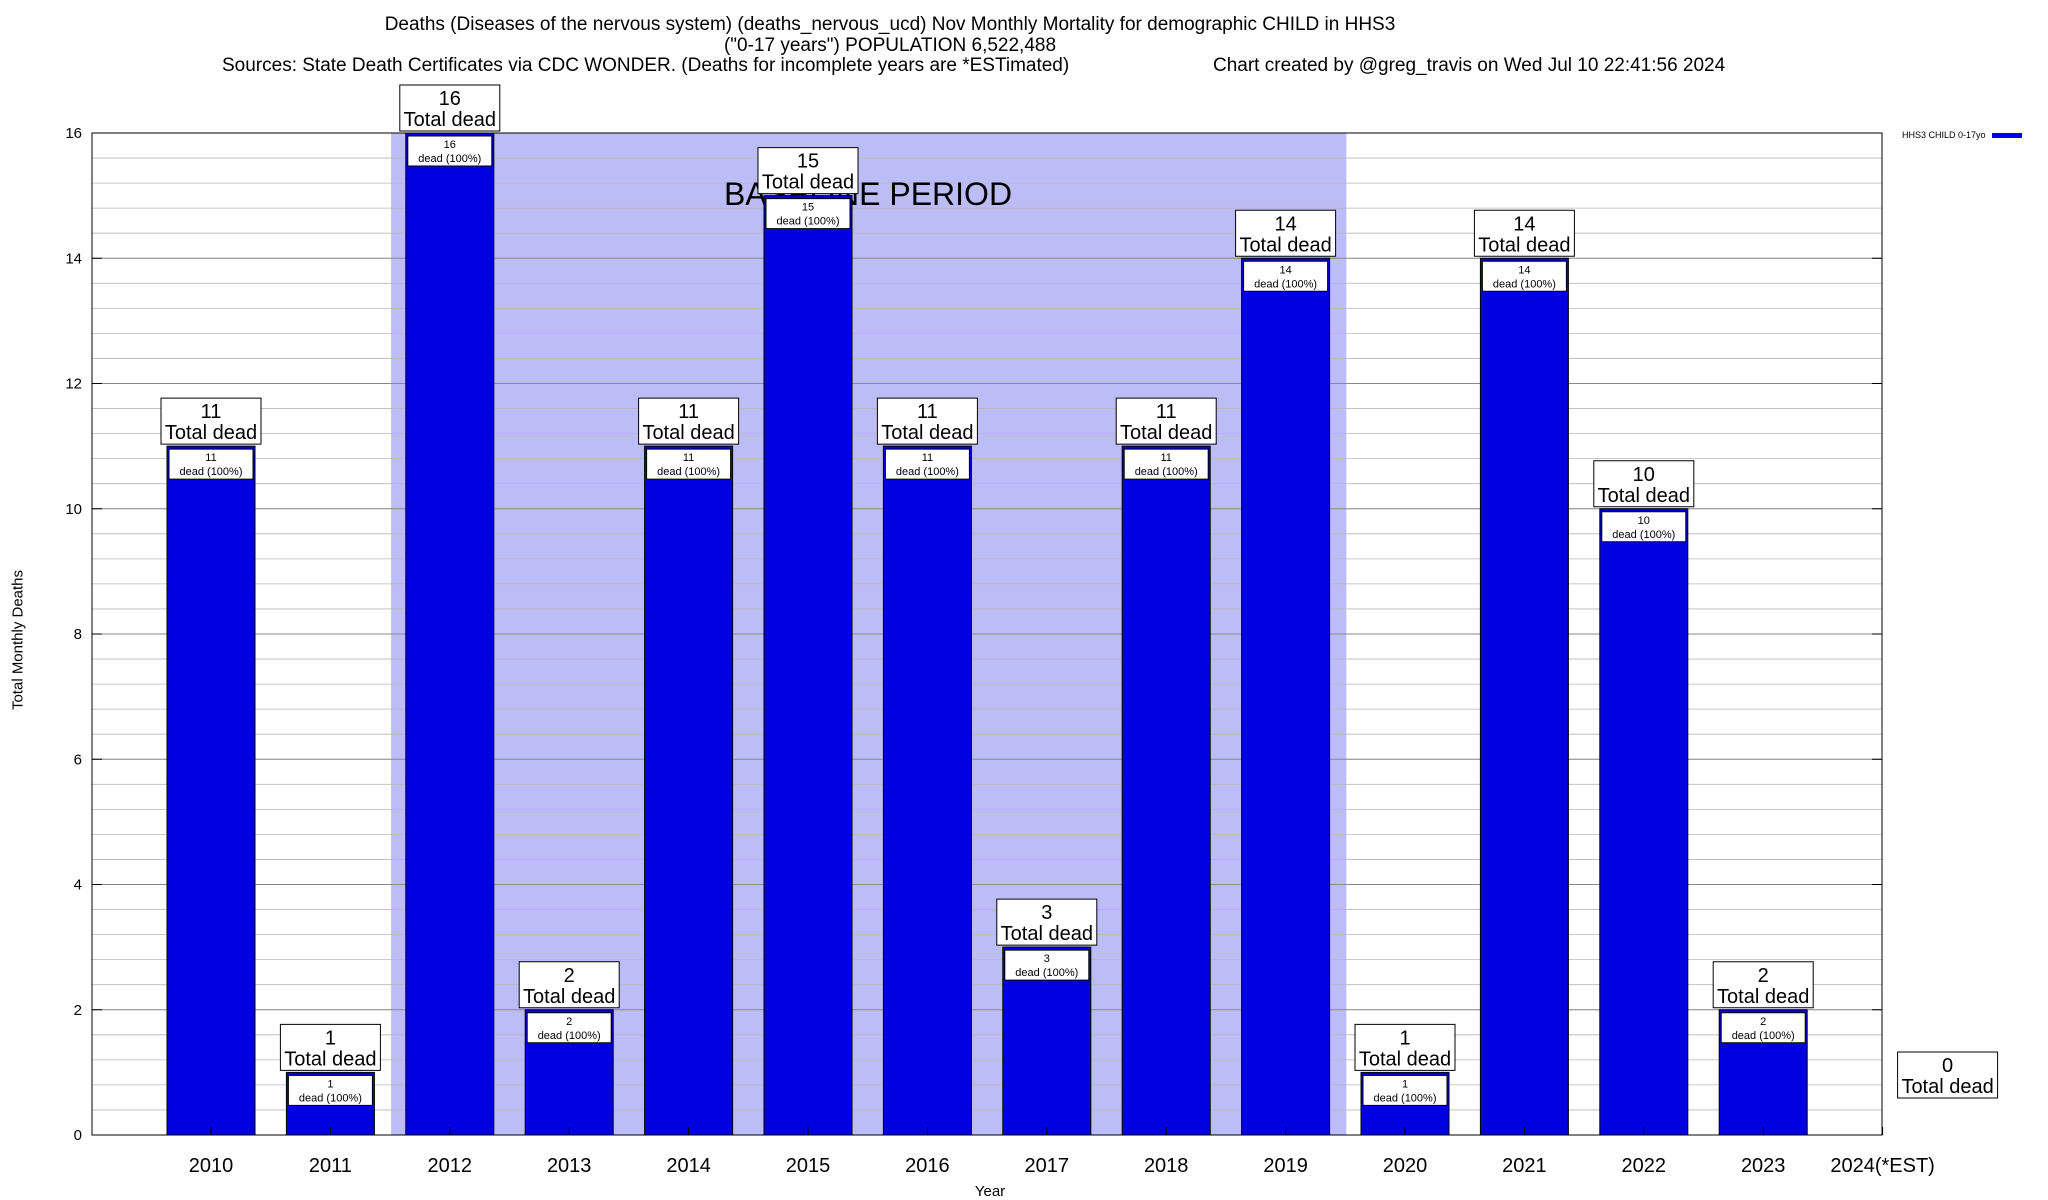  I want to click on bar-total-value: 3, so click(1046, 913).